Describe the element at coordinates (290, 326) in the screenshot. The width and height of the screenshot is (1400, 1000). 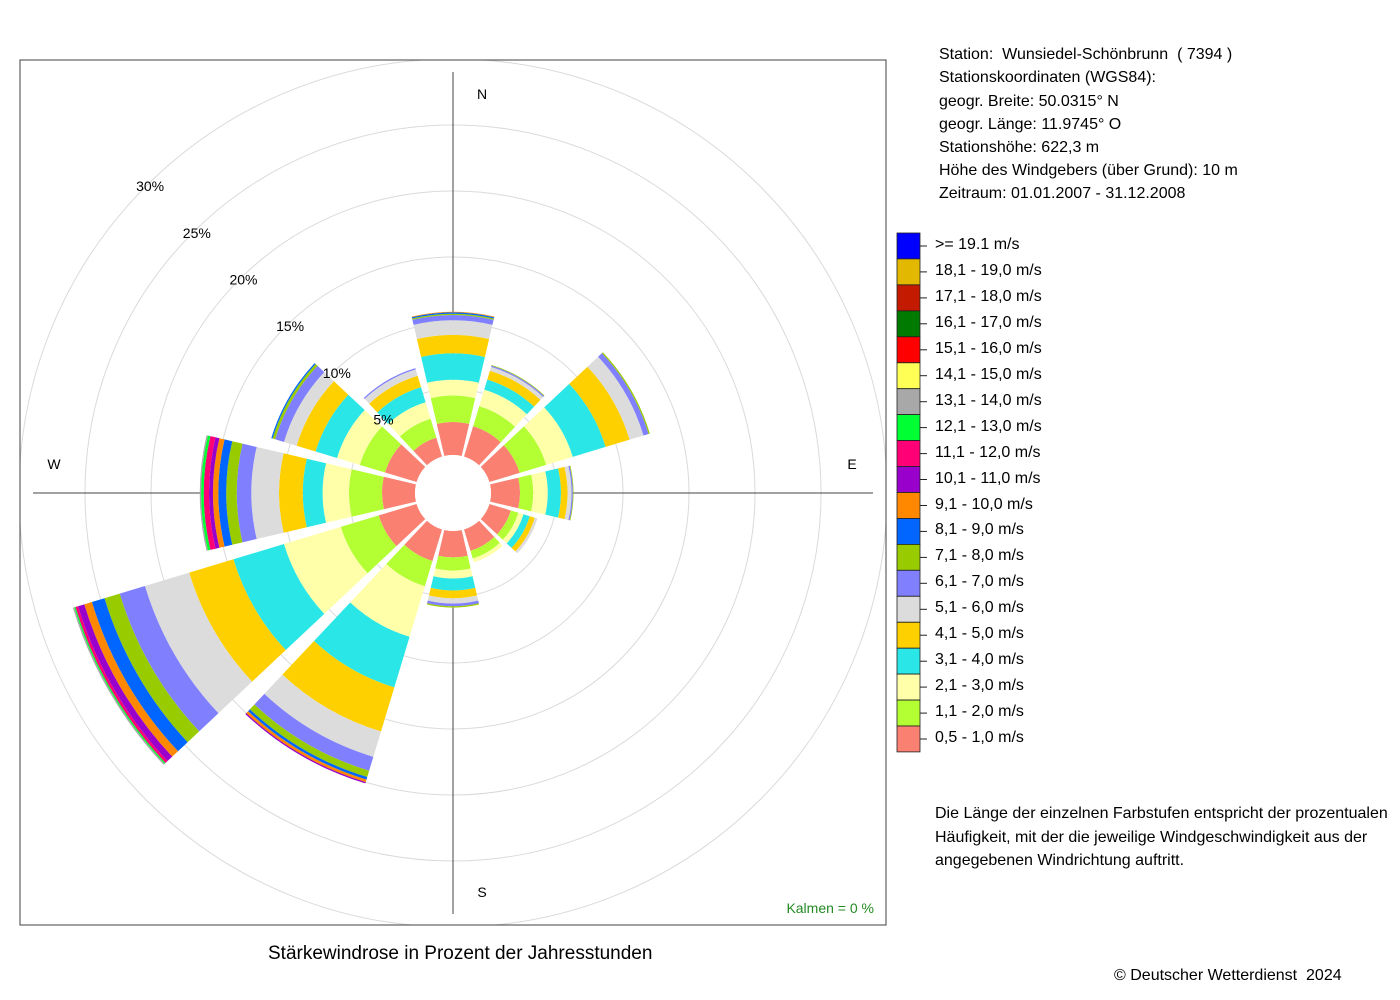
I see `radial-tick-15: 15%` at that location.